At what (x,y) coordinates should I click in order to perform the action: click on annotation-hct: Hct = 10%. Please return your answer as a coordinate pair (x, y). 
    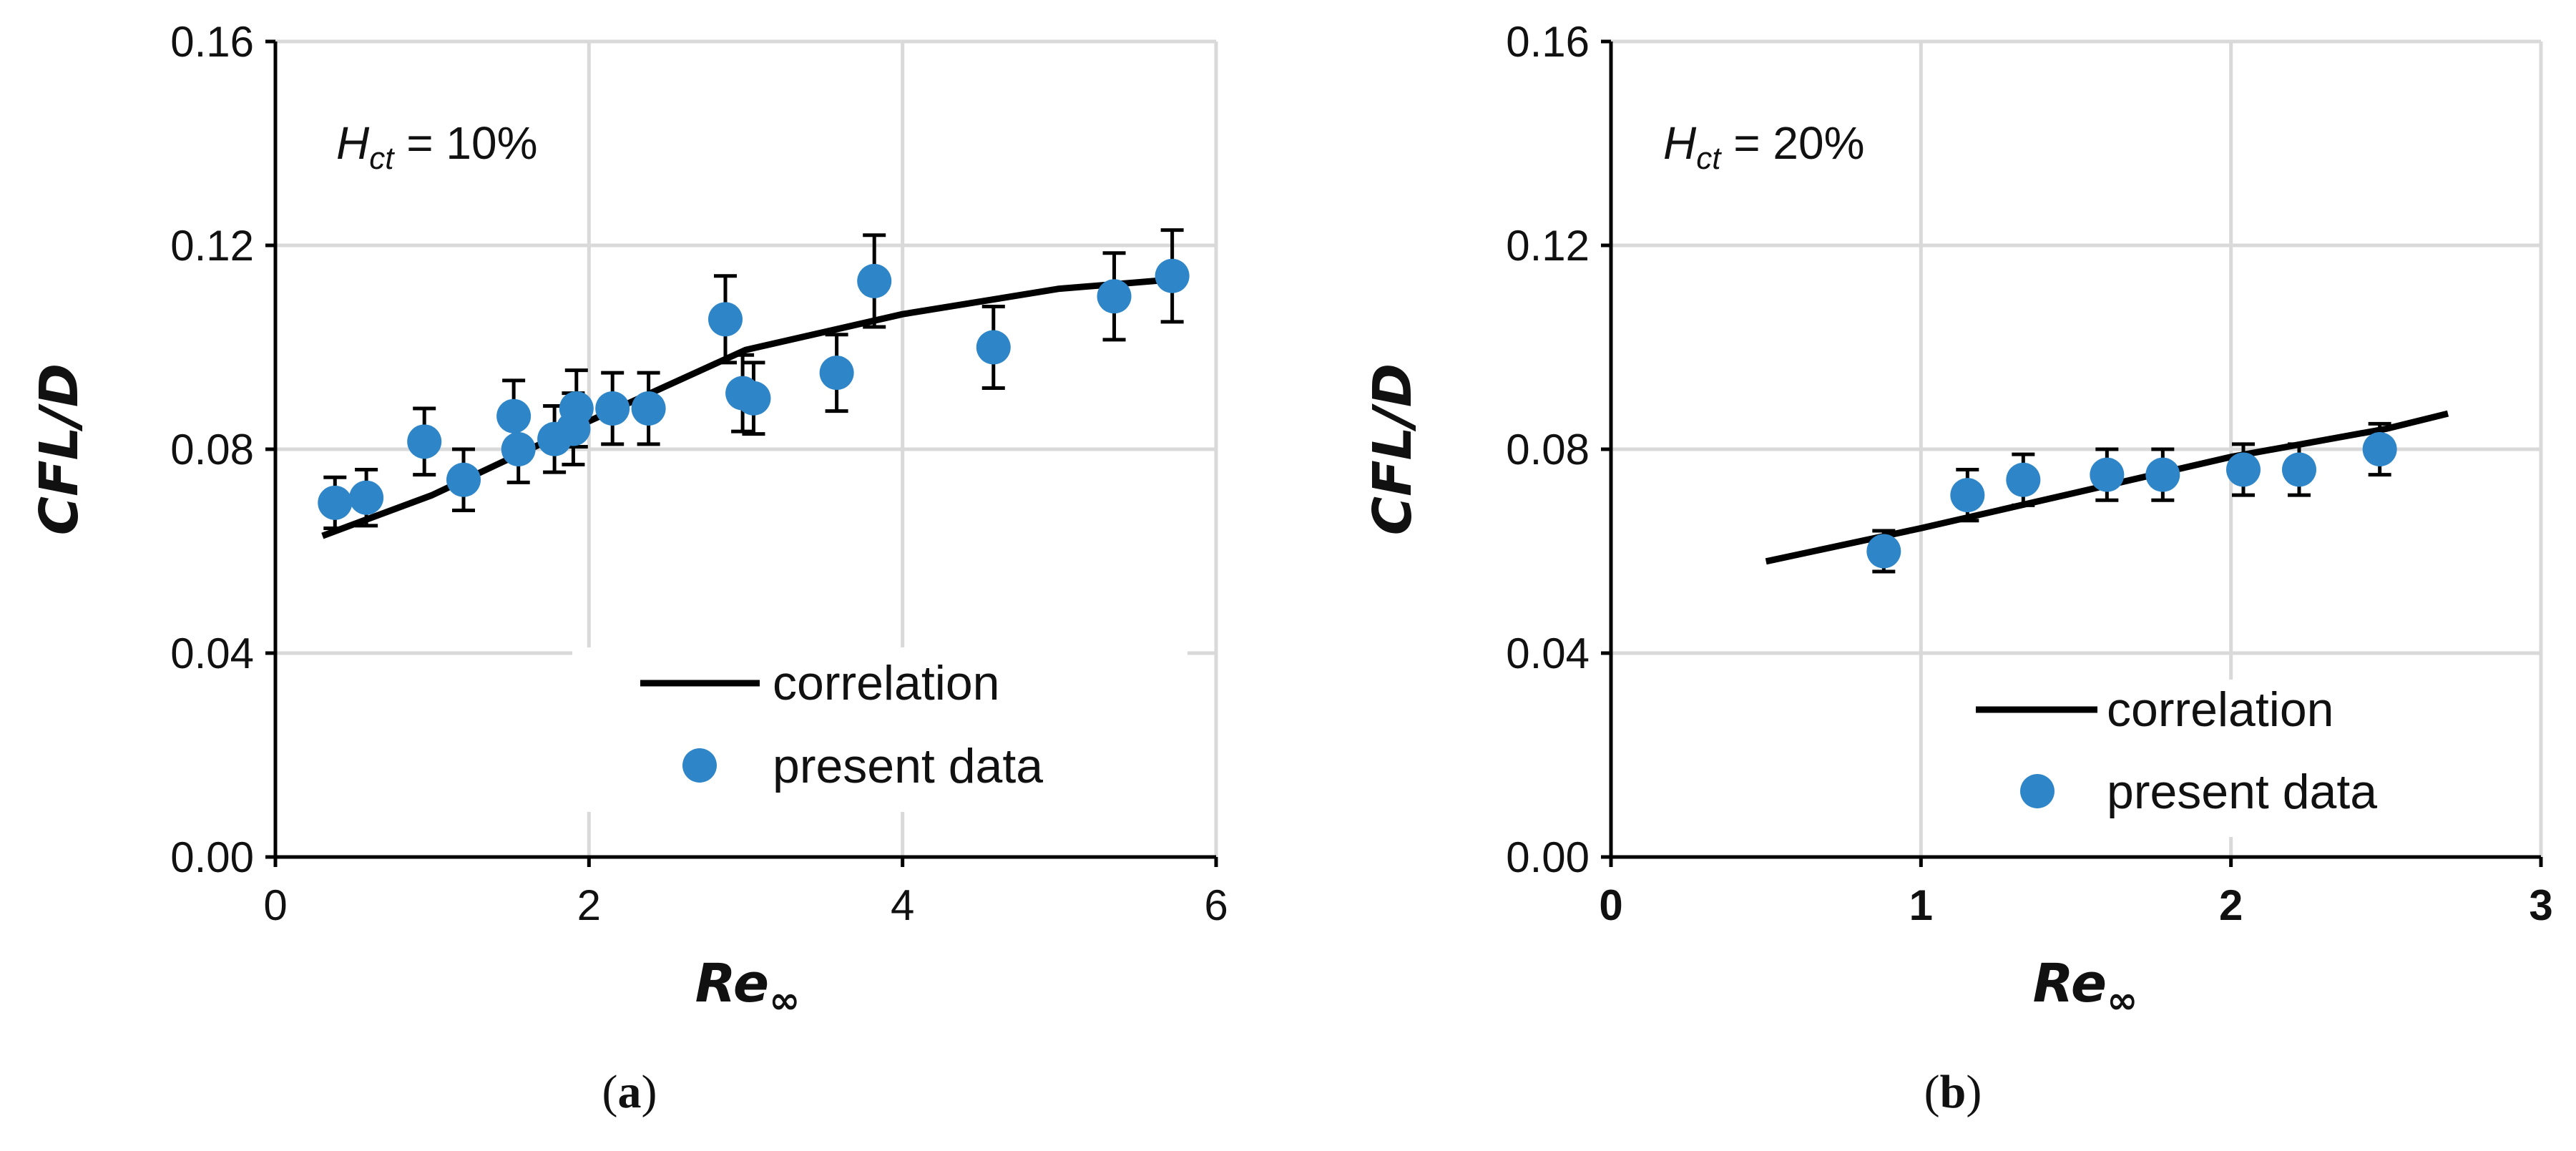
    Looking at the image, I should click on (436, 146).